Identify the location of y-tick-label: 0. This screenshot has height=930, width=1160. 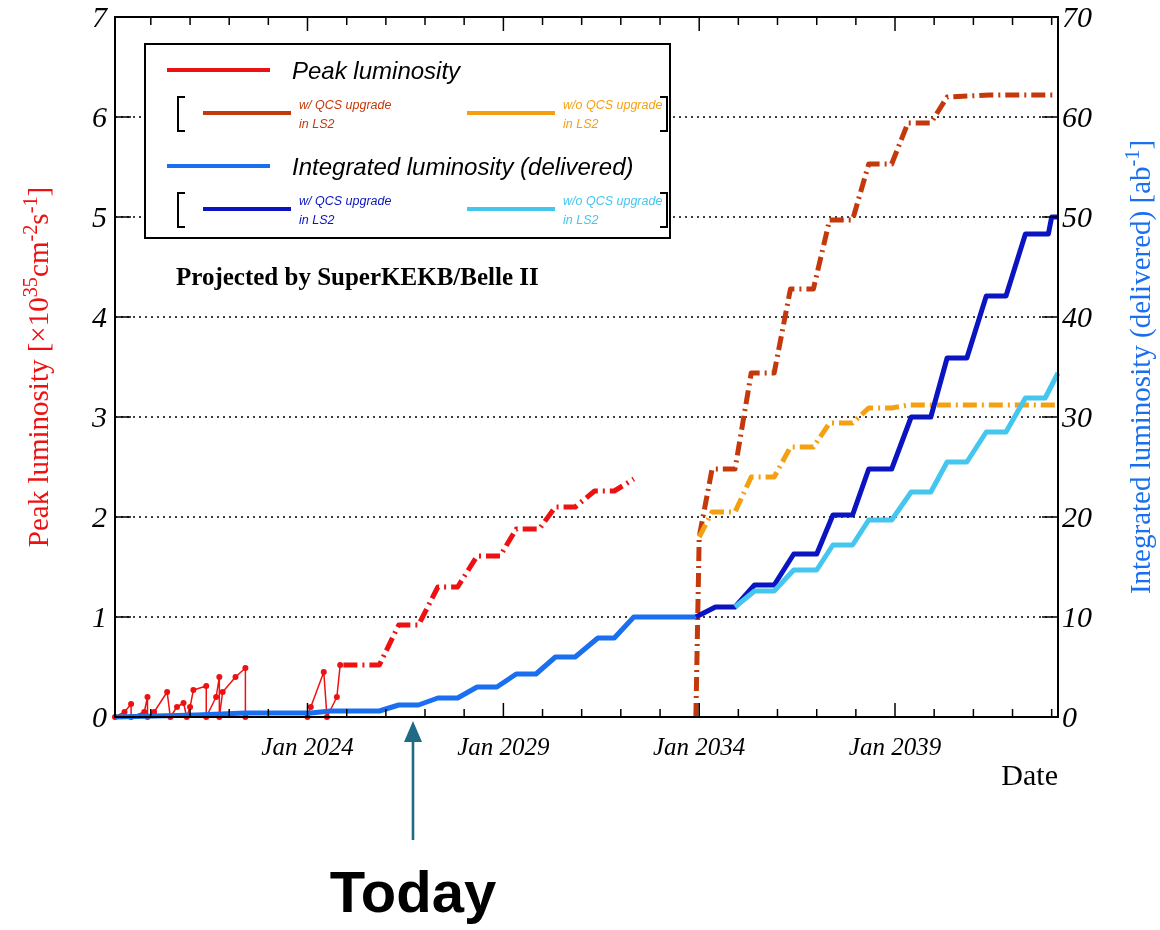
(99, 716).